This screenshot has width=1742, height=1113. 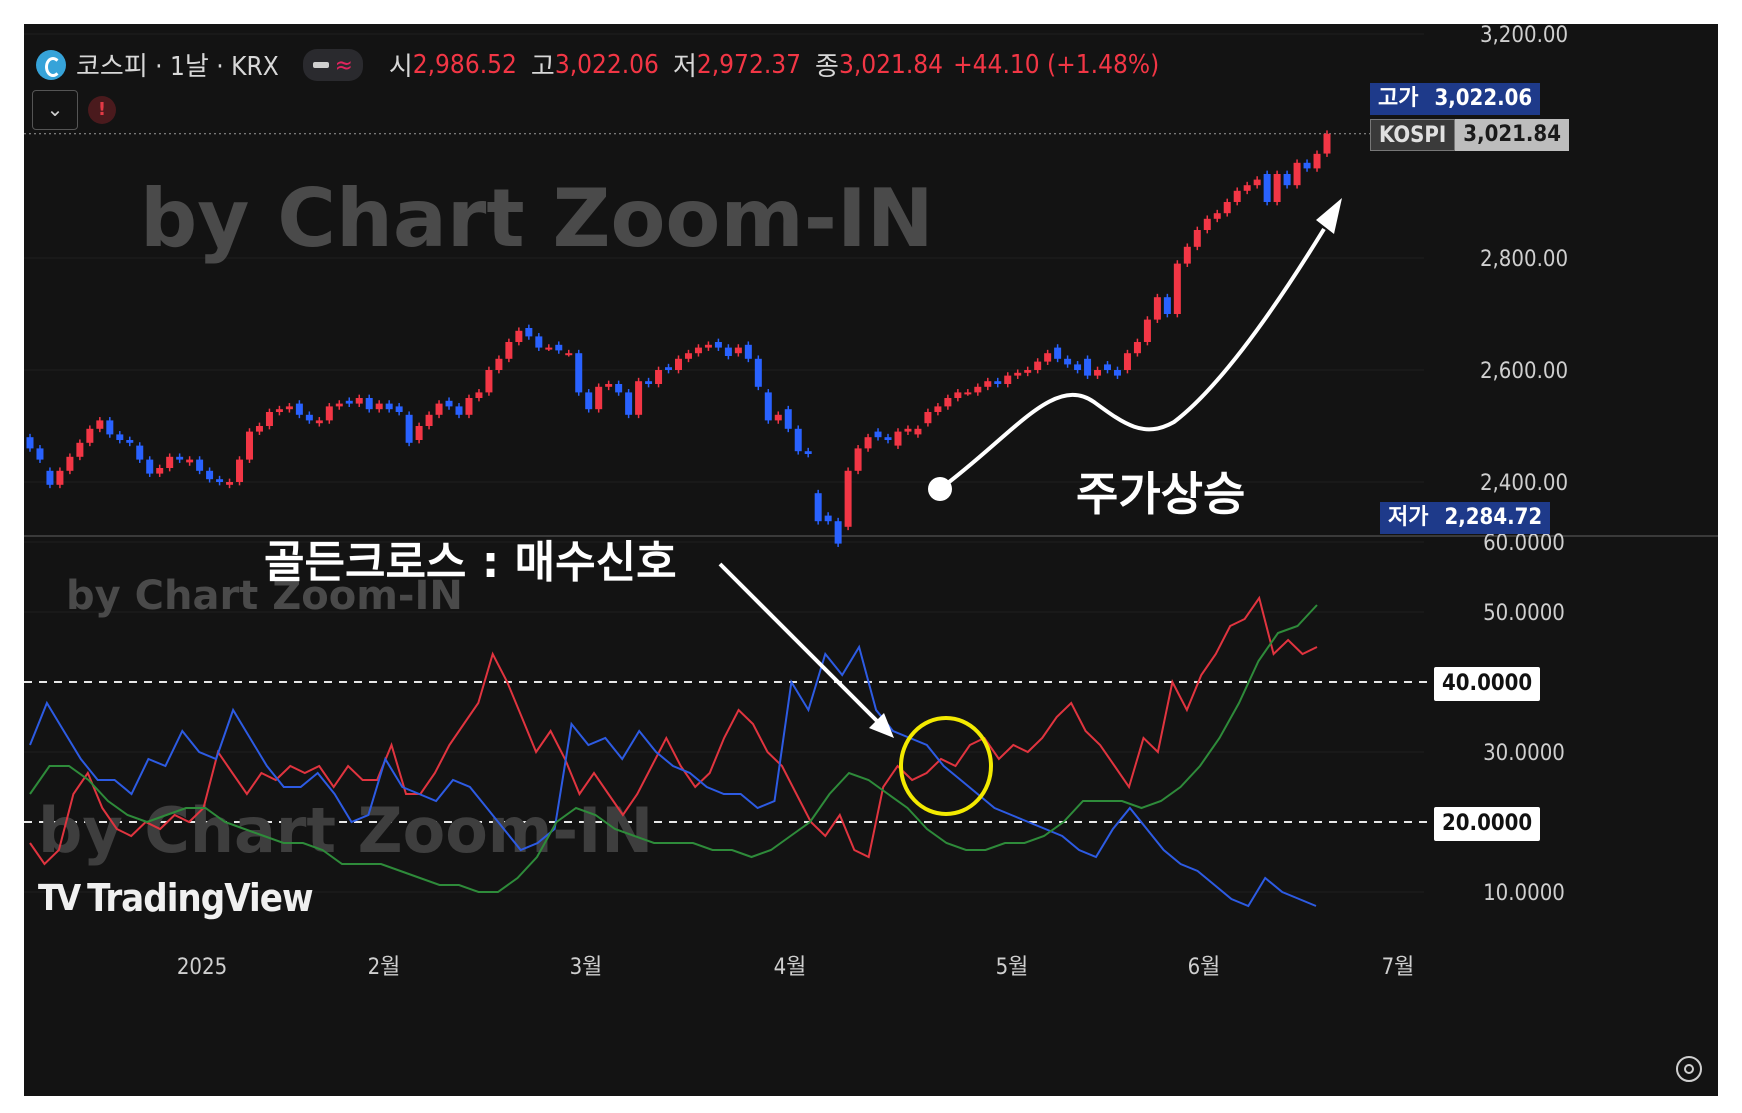 What do you see at coordinates (332, 64) in the screenshot?
I see `indicator-toggle: ≈` at bounding box center [332, 64].